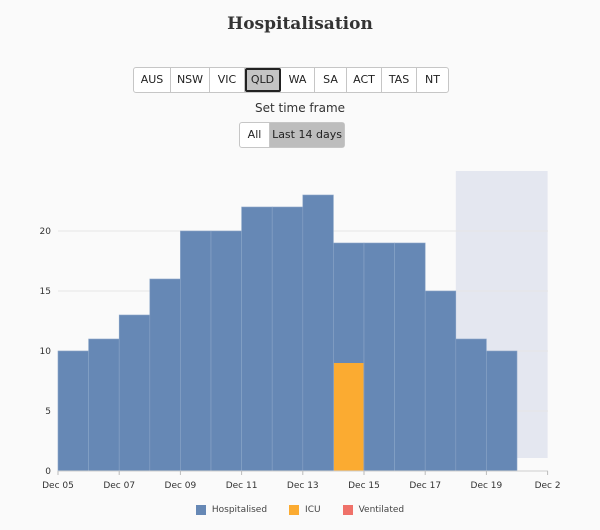 This screenshot has height=530, width=600. Describe the element at coordinates (46, 352) in the screenshot. I see `y-tick-label-10: 10` at that location.